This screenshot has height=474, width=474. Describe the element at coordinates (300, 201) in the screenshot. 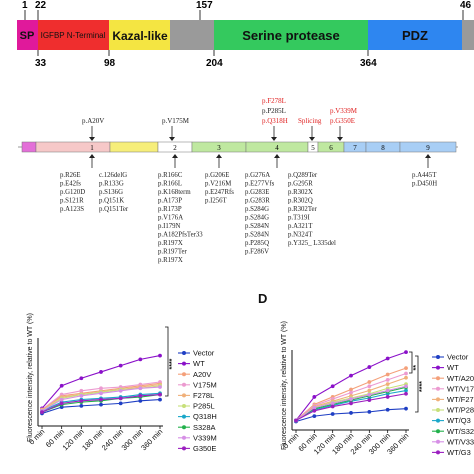

I see `exon4-mutation-col2: p.R302Q` at that location.